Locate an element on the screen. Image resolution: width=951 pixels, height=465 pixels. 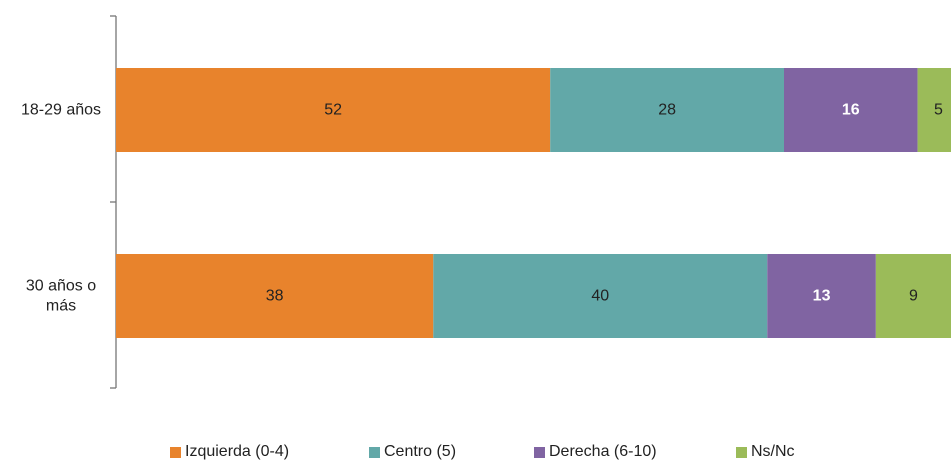
y-axis is located at coordinates (113, 202).